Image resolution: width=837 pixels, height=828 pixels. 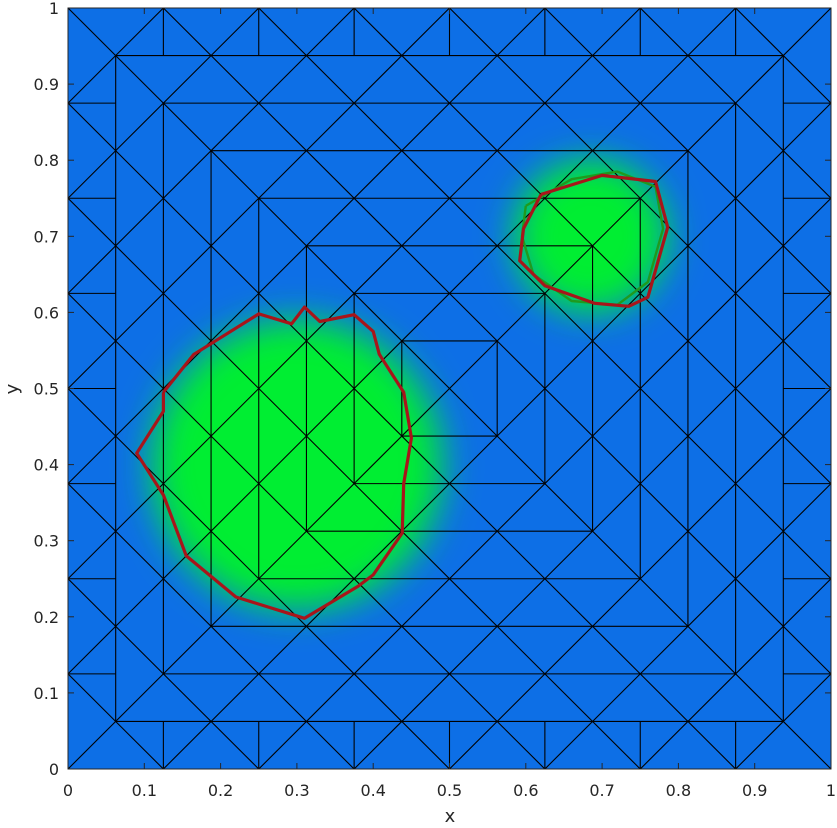 I want to click on y-tick-label: 0, so click(x=54, y=769).